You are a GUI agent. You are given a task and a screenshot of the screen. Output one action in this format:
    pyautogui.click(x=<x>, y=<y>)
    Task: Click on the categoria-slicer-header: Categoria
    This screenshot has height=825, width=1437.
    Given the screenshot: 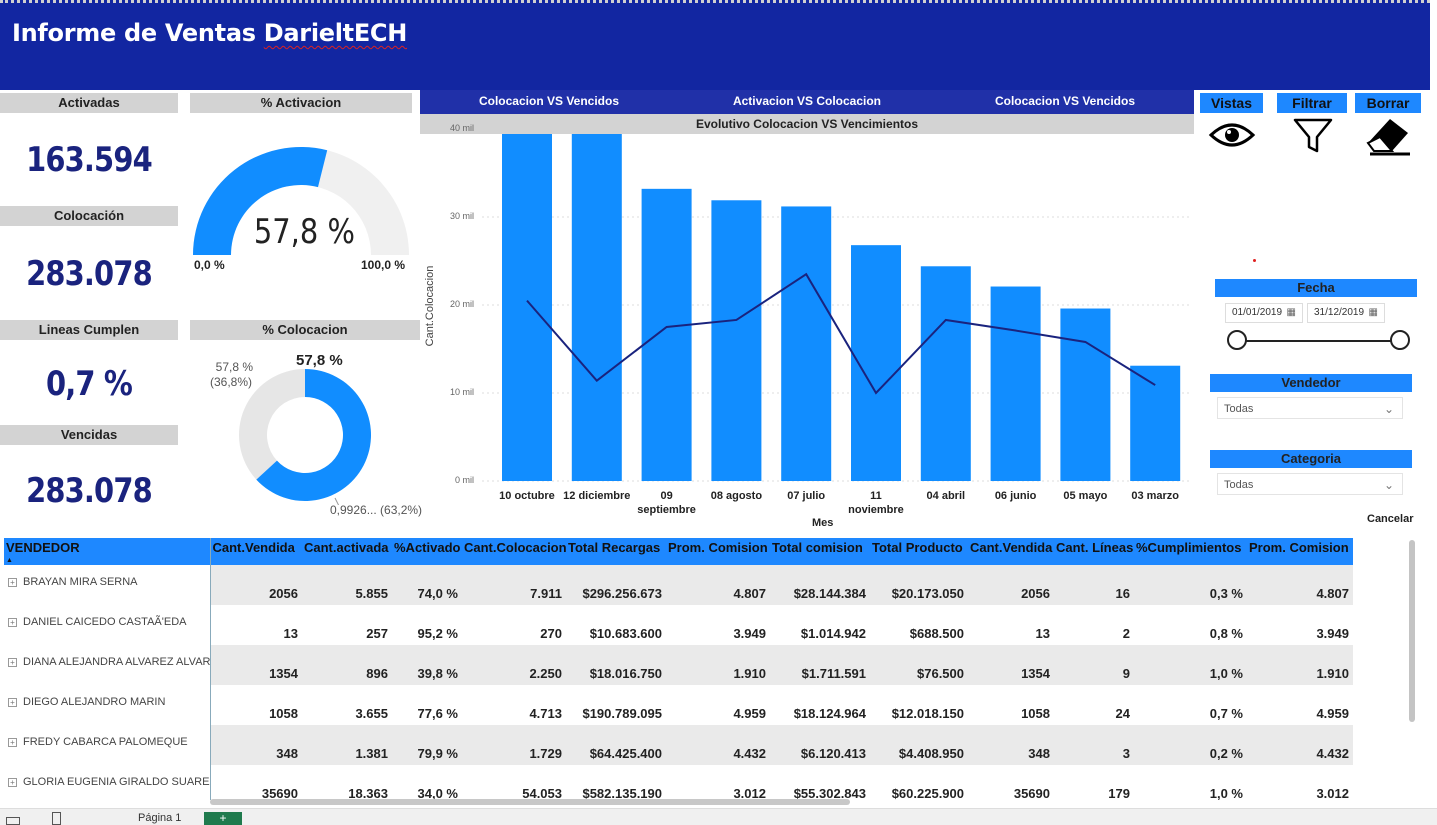 What is the action you would take?
    pyautogui.click(x=1311, y=459)
    